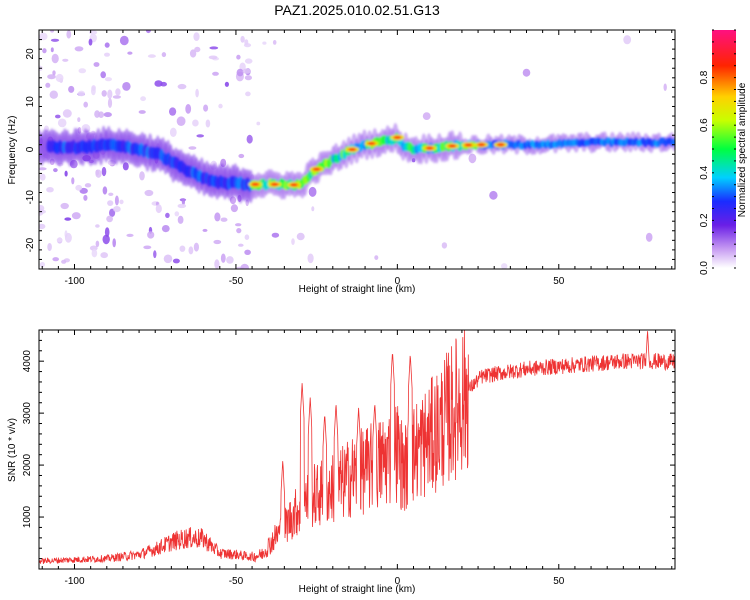  Describe the element at coordinates (704, 172) in the screenshot. I see `colorbar-tick-label: 0.4` at that location.